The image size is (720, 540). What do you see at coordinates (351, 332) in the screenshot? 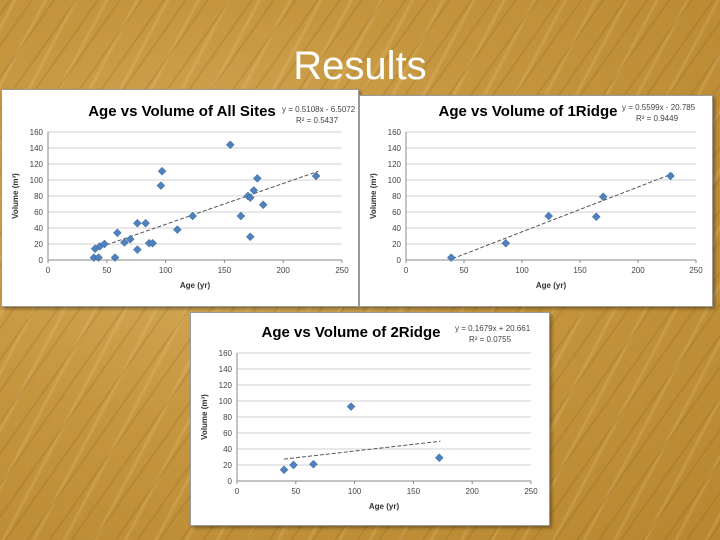
I see `chart-title: Age vs Volume of 2Ridge` at bounding box center [351, 332].